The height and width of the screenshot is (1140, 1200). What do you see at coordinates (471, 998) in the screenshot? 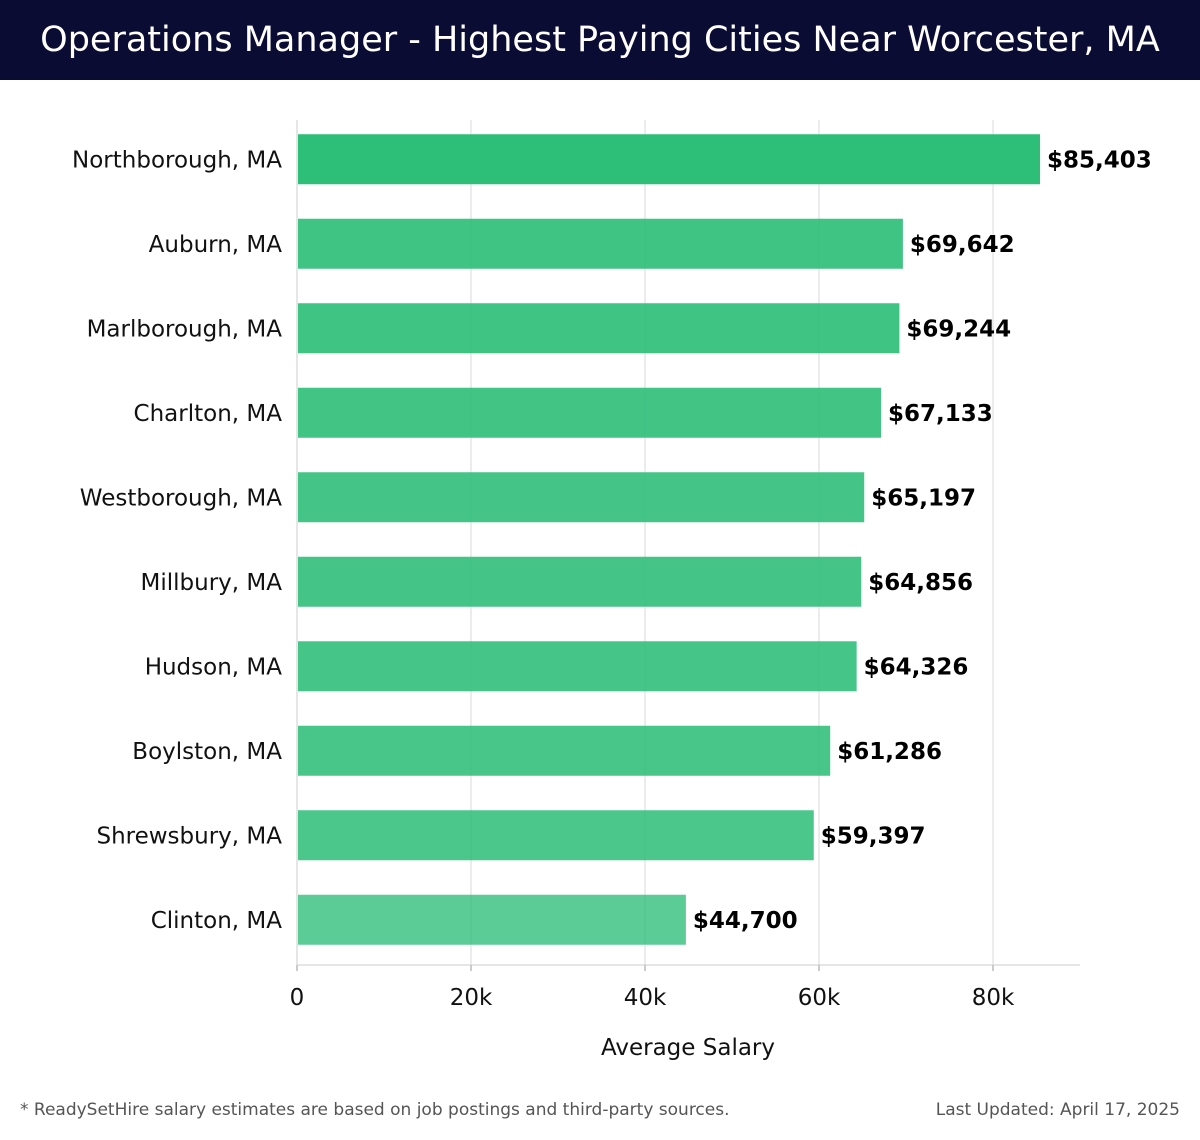
I see `x-tick-label: 20k` at bounding box center [471, 998].